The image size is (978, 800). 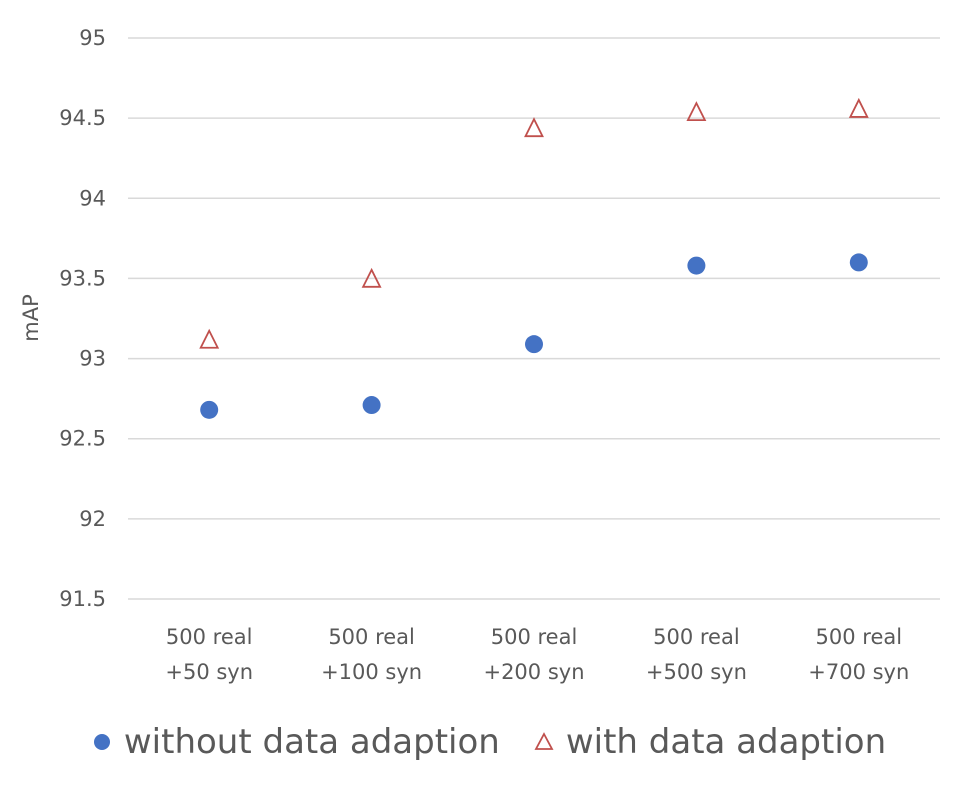 I want to click on y-tick-label: 94.5, so click(x=82, y=118).